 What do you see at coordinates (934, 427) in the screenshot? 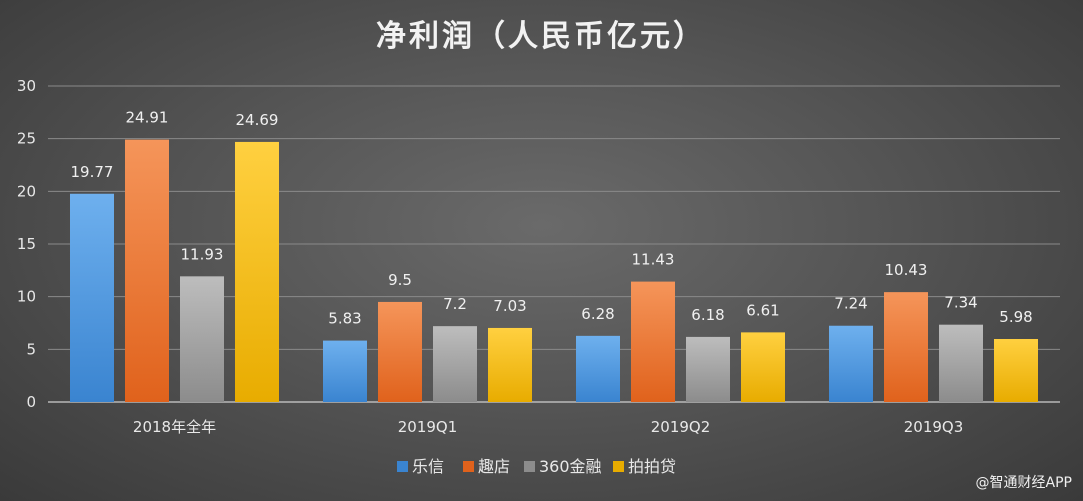
I see `x-category-label: 2019Q3` at bounding box center [934, 427].